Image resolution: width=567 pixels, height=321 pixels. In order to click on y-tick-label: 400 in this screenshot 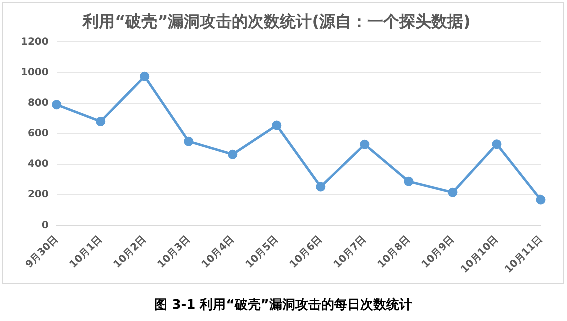, I will do `click(38, 164)`.